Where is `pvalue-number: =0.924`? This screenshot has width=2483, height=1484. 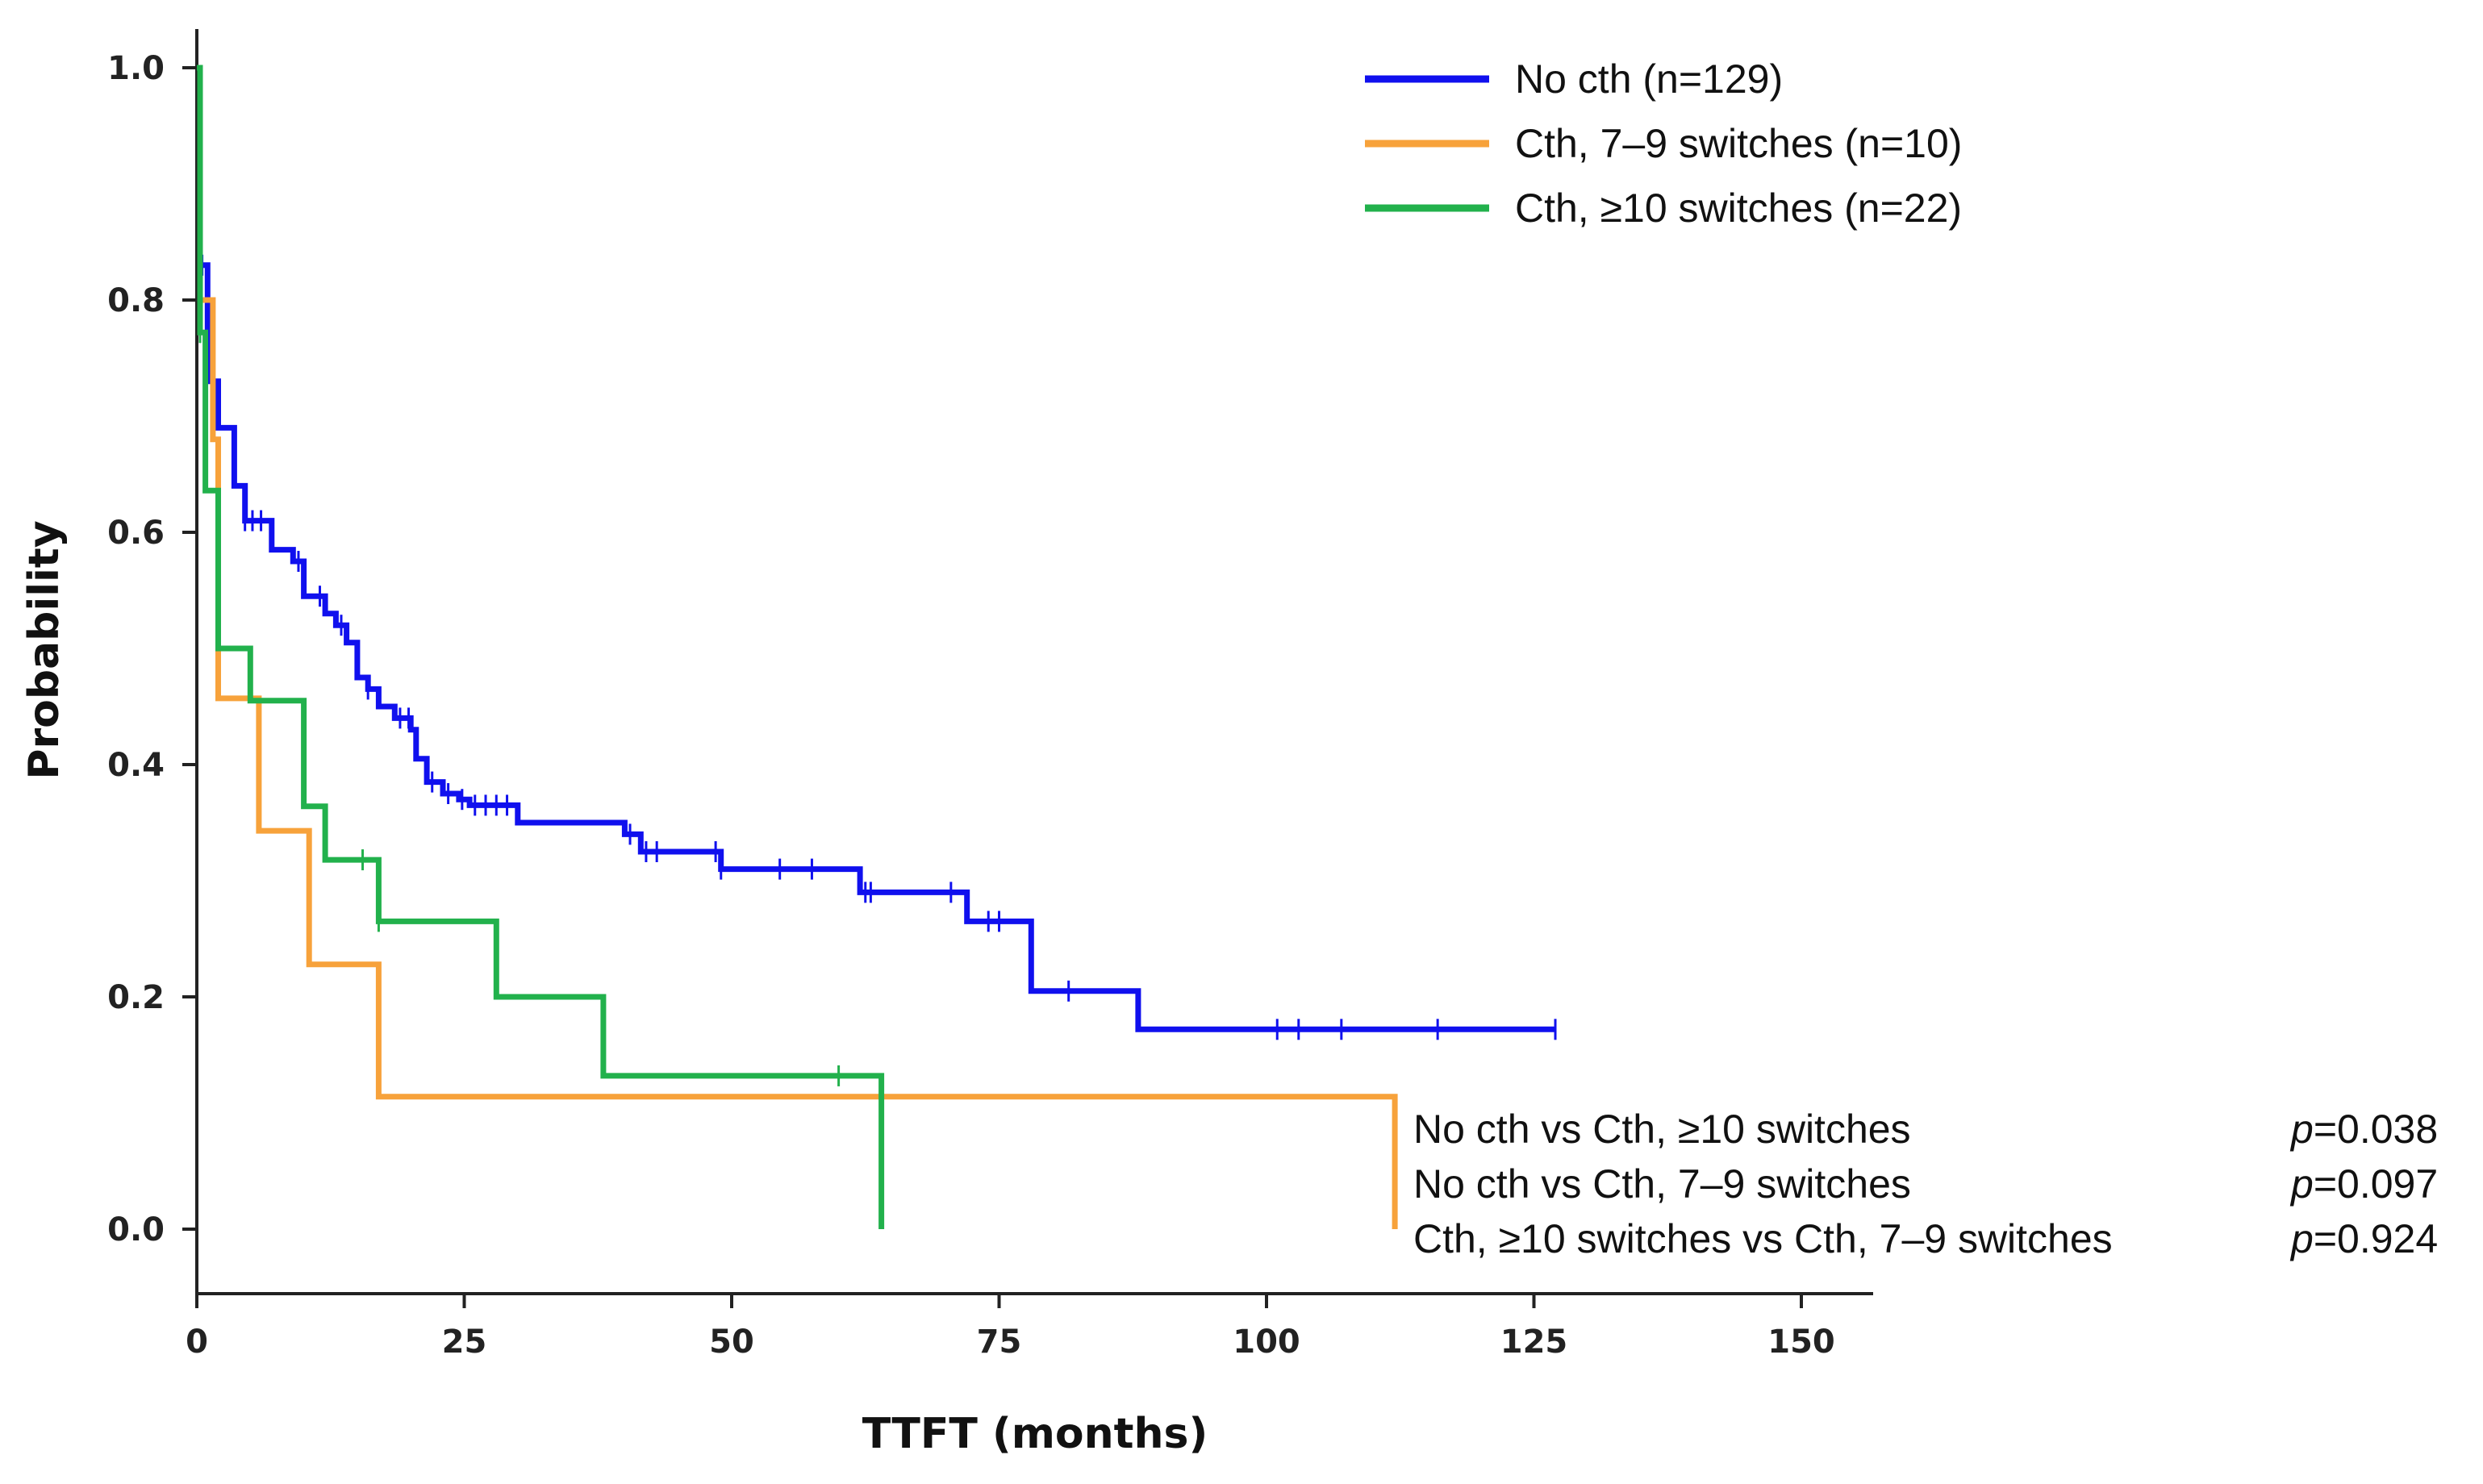
pvalue-number: =0.924 is located at coordinates (2376, 1239).